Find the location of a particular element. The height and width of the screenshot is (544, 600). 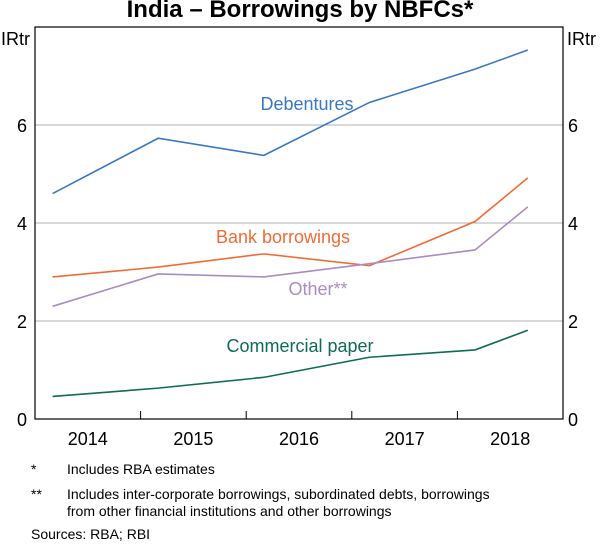

y-tick-label-right: 4 is located at coordinates (573, 224).